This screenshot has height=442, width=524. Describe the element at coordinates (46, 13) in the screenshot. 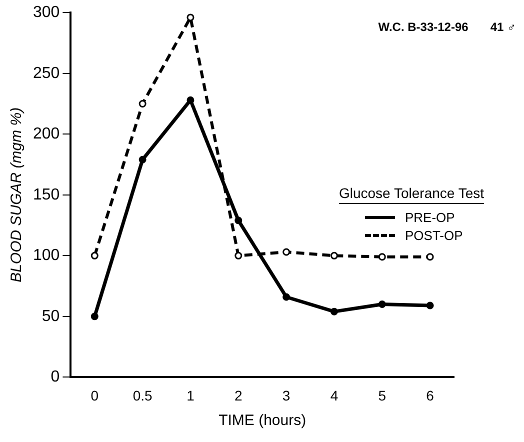

I see `y-tick-label: 300` at that location.